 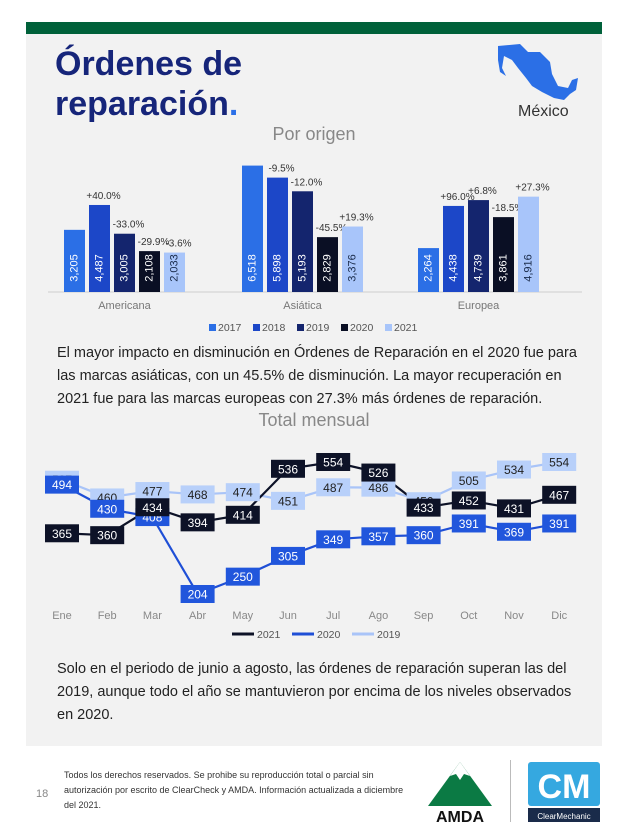 I want to click on bar-americana-2021, so click(x=174, y=272).